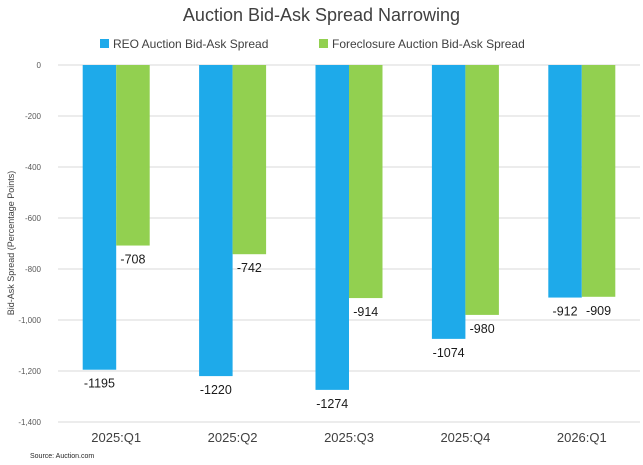 This screenshot has width=643, height=465. Describe the element at coordinates (29, 320) in the screenshot. I see `y-tick-label: -1,000` at that location.